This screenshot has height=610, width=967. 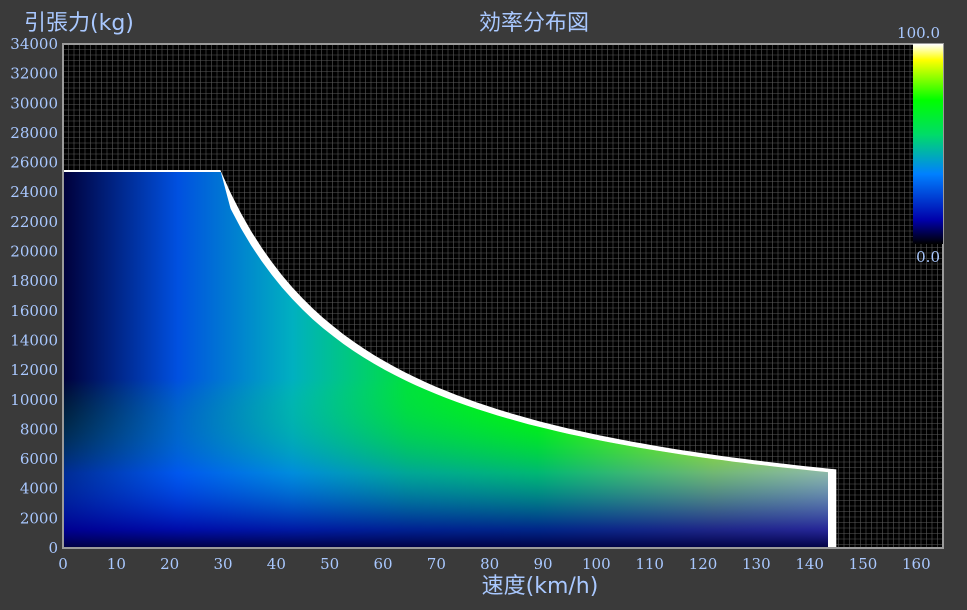 What do you see at coordinates (34, 44) in the screenshot?
I see `y-tick-label: 34000` at bounding box center [34, 44].